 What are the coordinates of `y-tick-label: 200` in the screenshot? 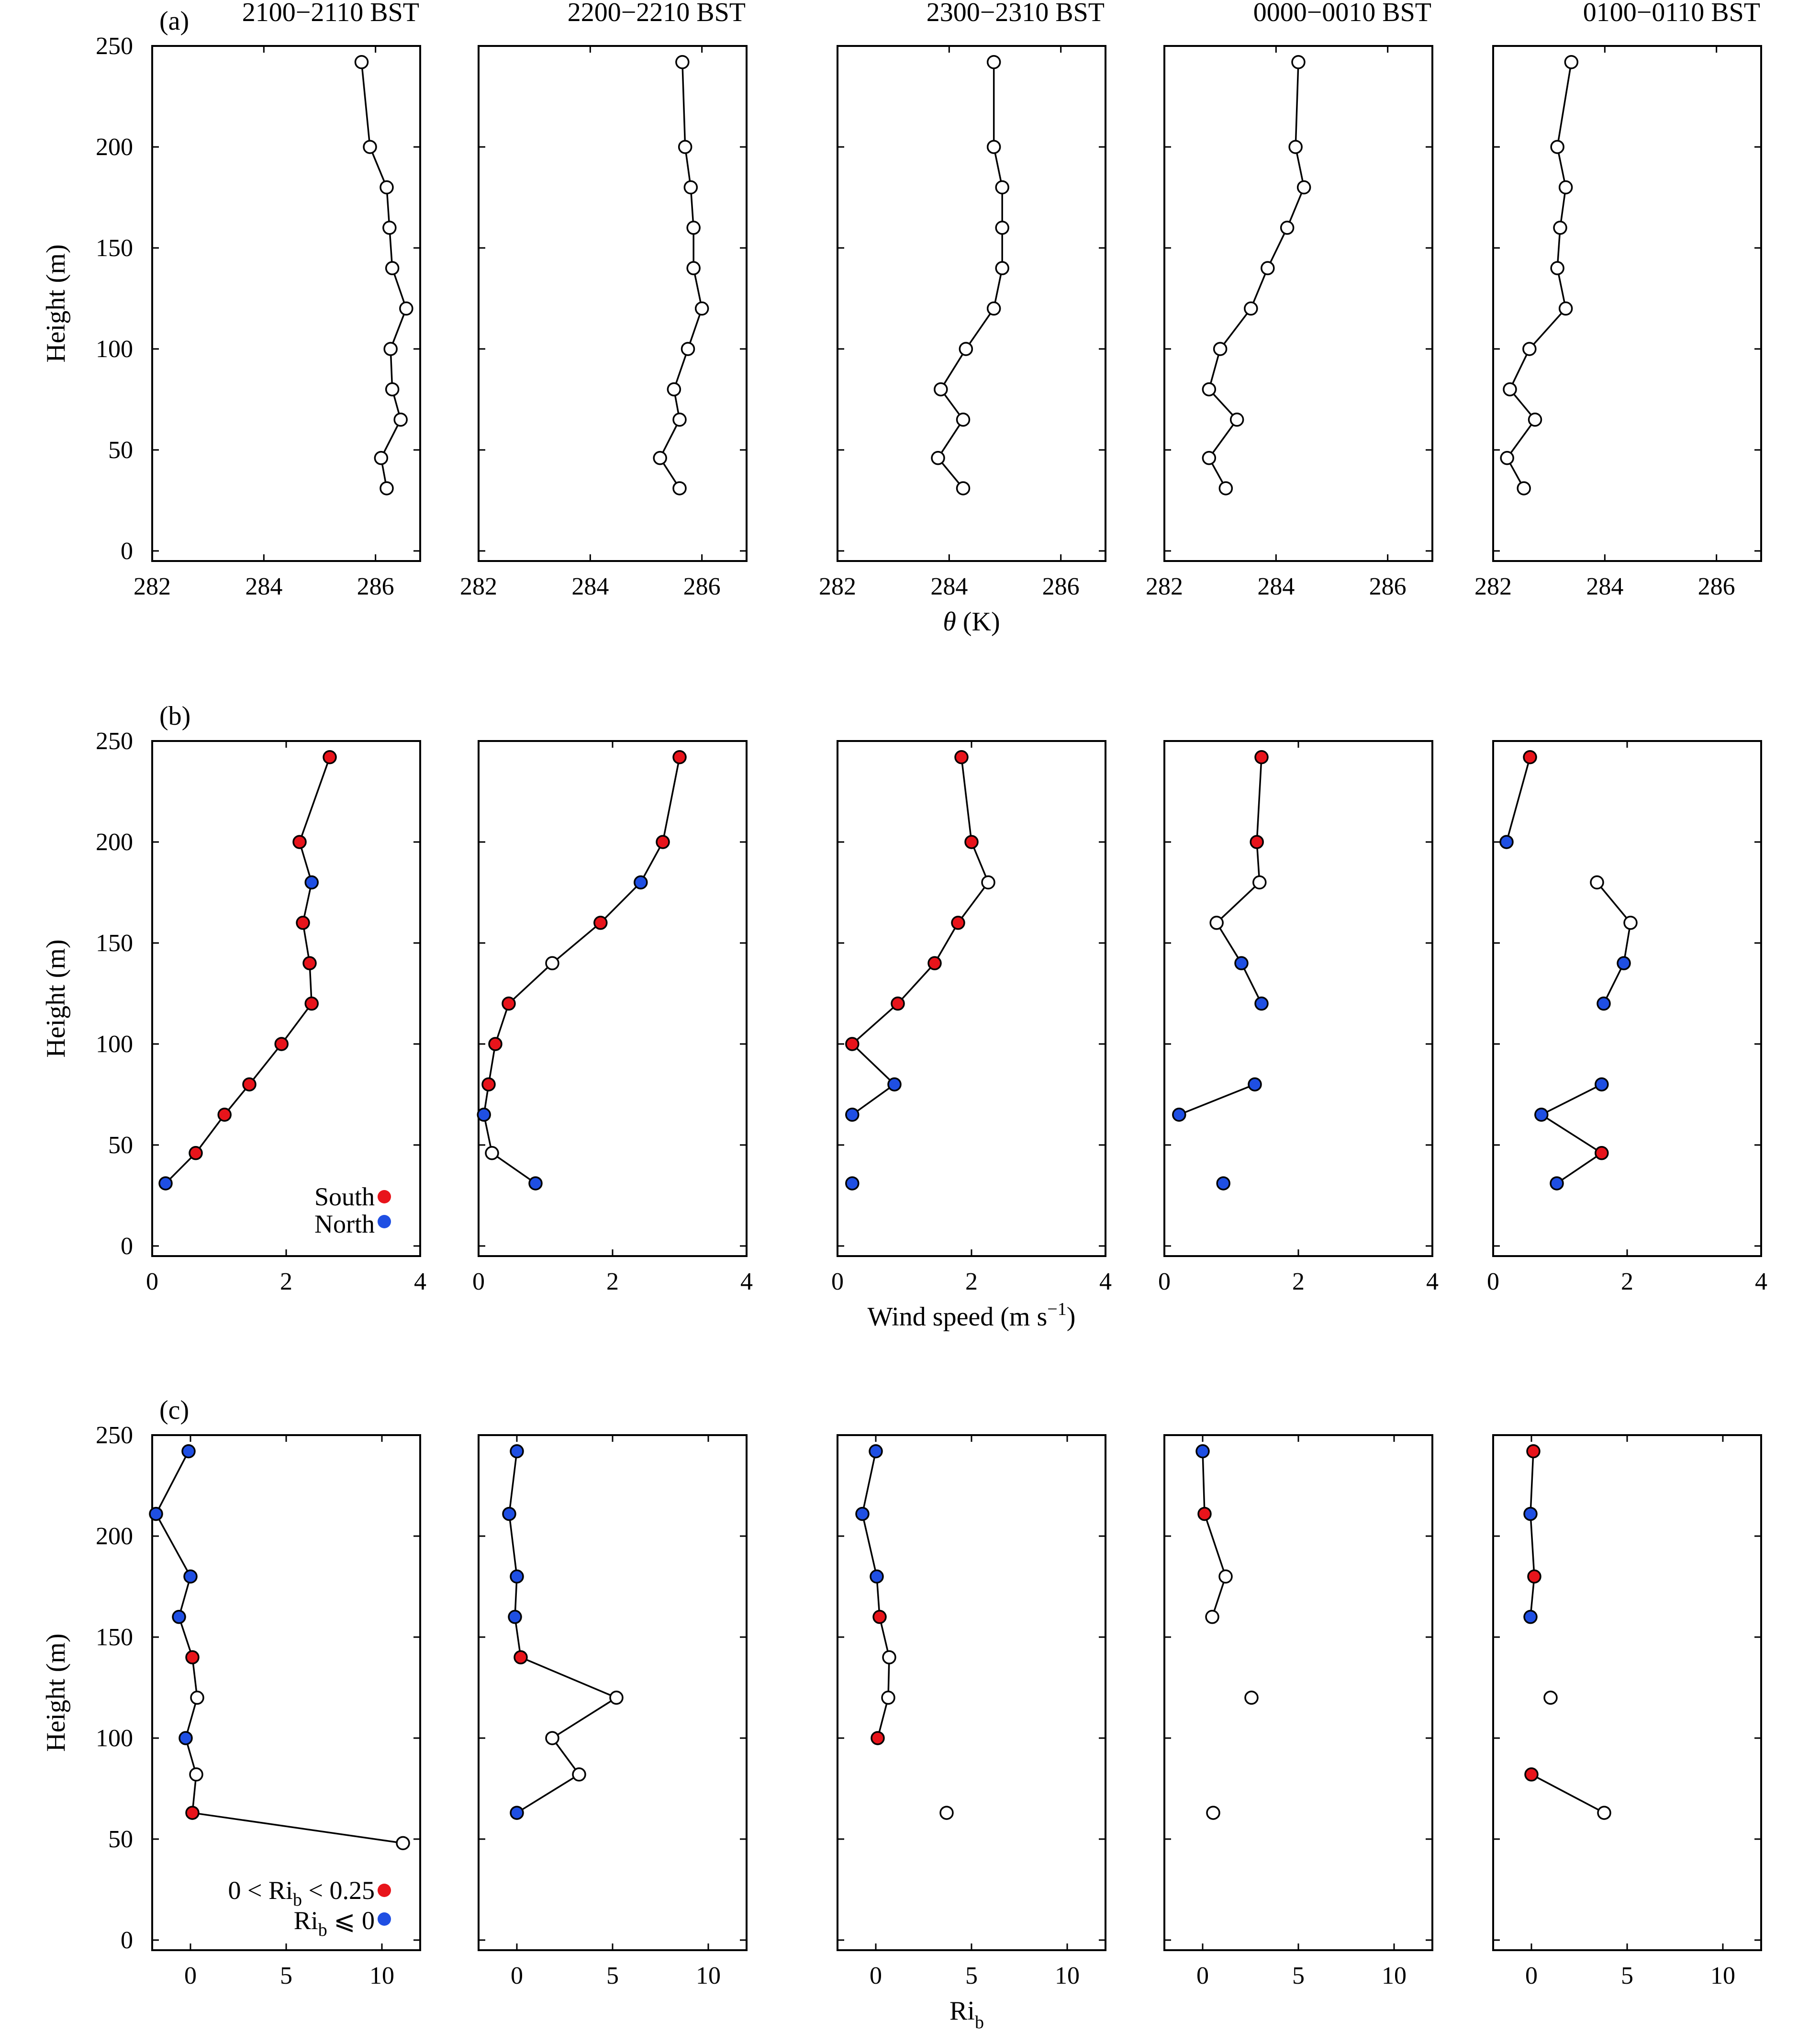 It's located at (114, 1536).